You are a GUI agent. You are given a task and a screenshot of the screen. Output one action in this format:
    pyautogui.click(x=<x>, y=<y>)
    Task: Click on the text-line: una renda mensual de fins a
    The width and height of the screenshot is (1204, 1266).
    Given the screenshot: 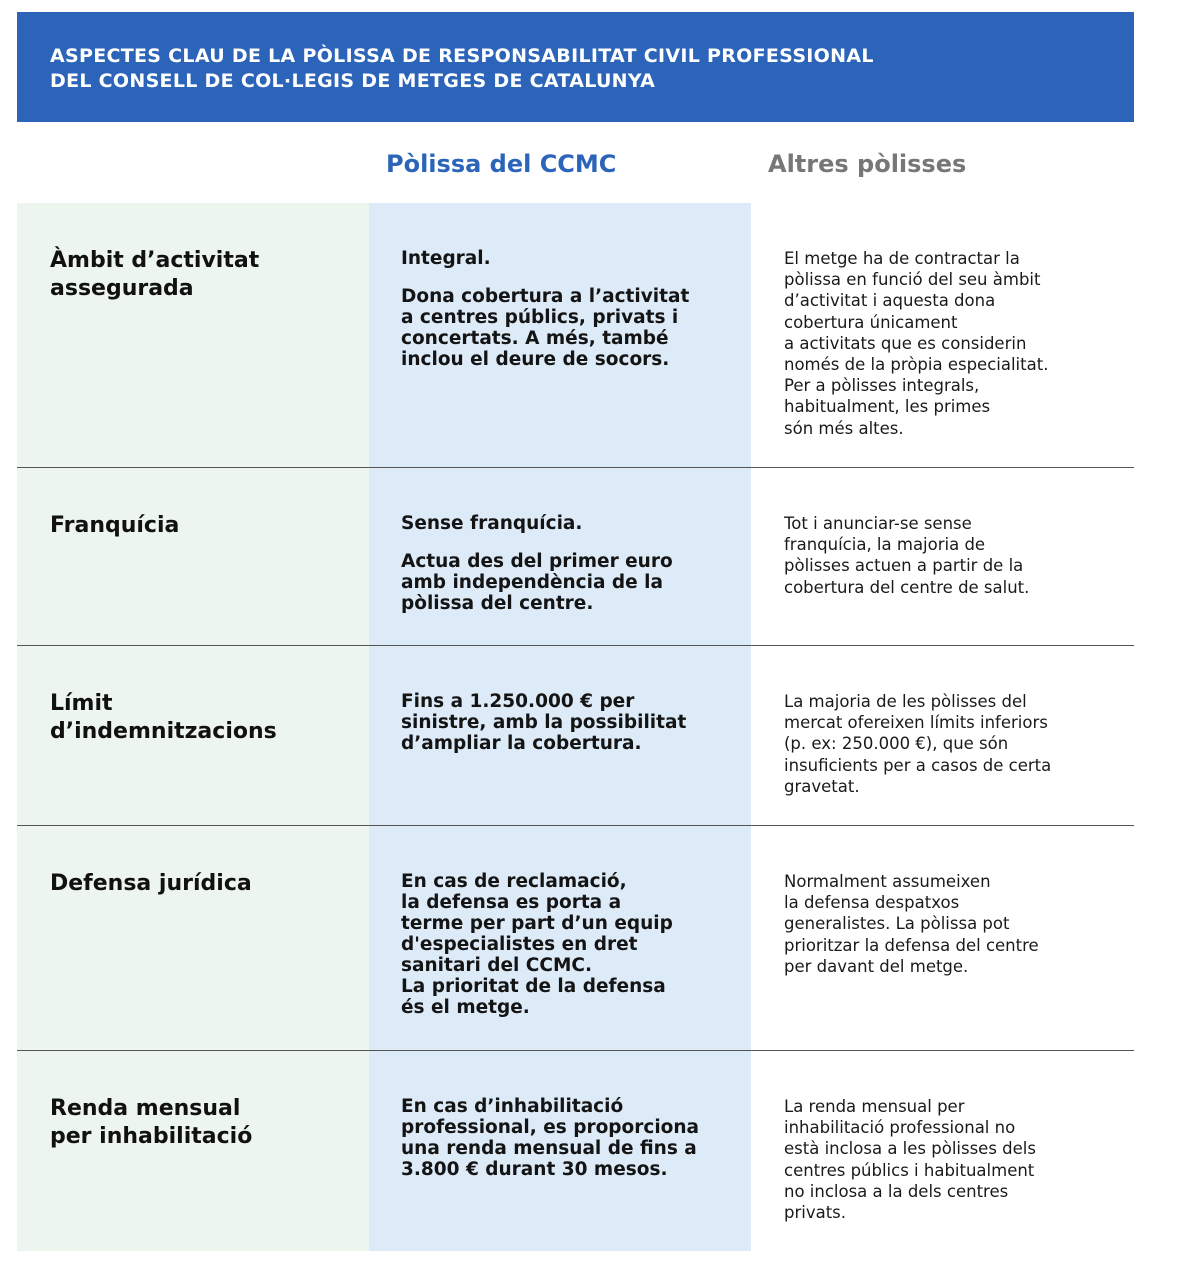 What is the action you would take?
    pyautogui.click(x=549, y=1148)
    